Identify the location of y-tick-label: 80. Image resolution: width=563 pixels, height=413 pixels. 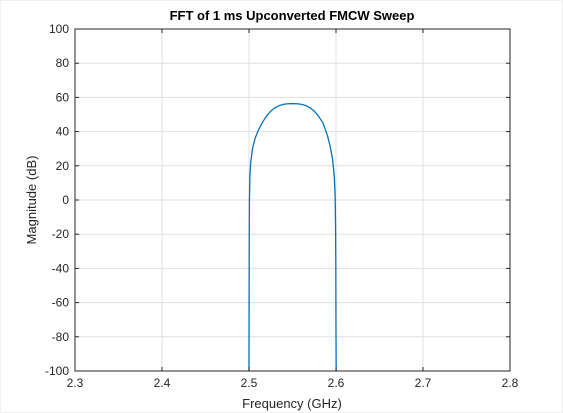
(63, 63).